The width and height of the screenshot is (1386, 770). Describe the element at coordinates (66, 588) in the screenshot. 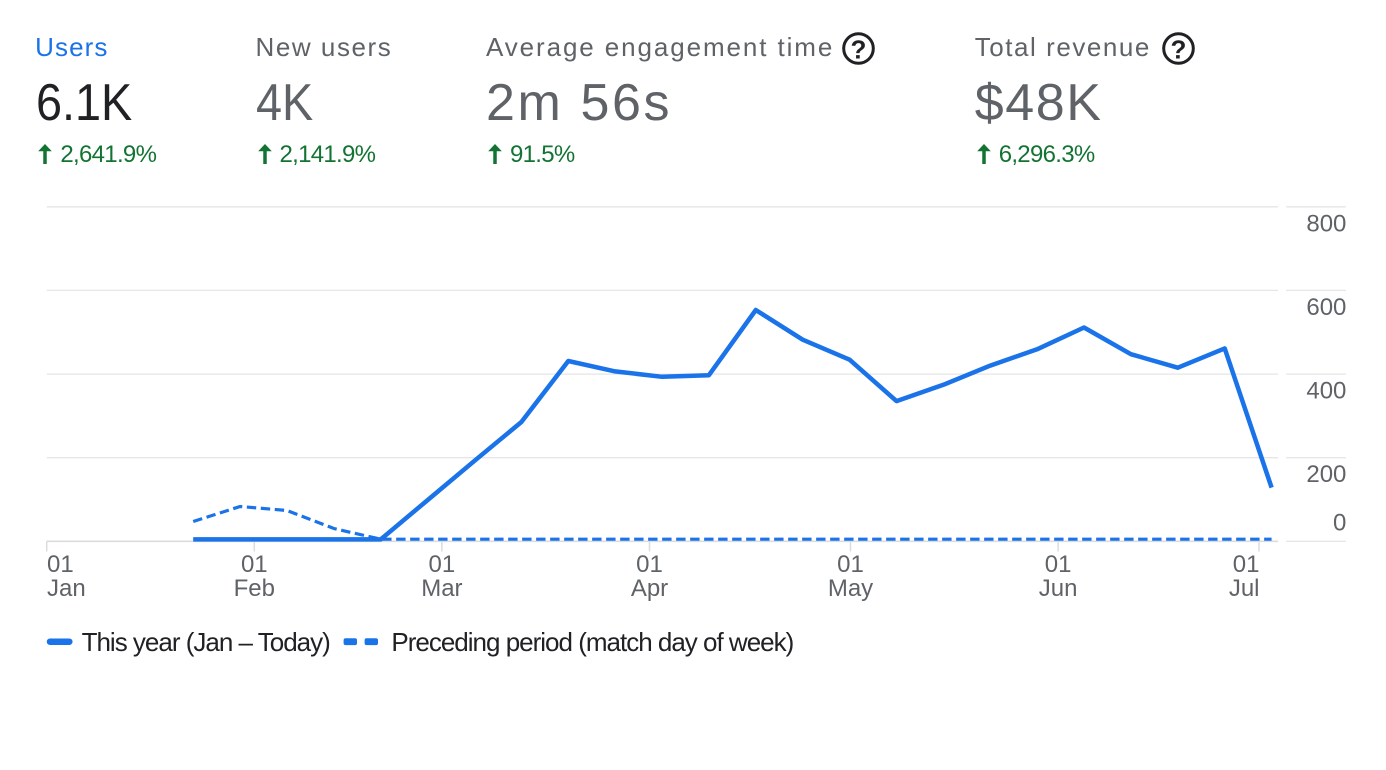

I see `svg-text: Jan` at that location.